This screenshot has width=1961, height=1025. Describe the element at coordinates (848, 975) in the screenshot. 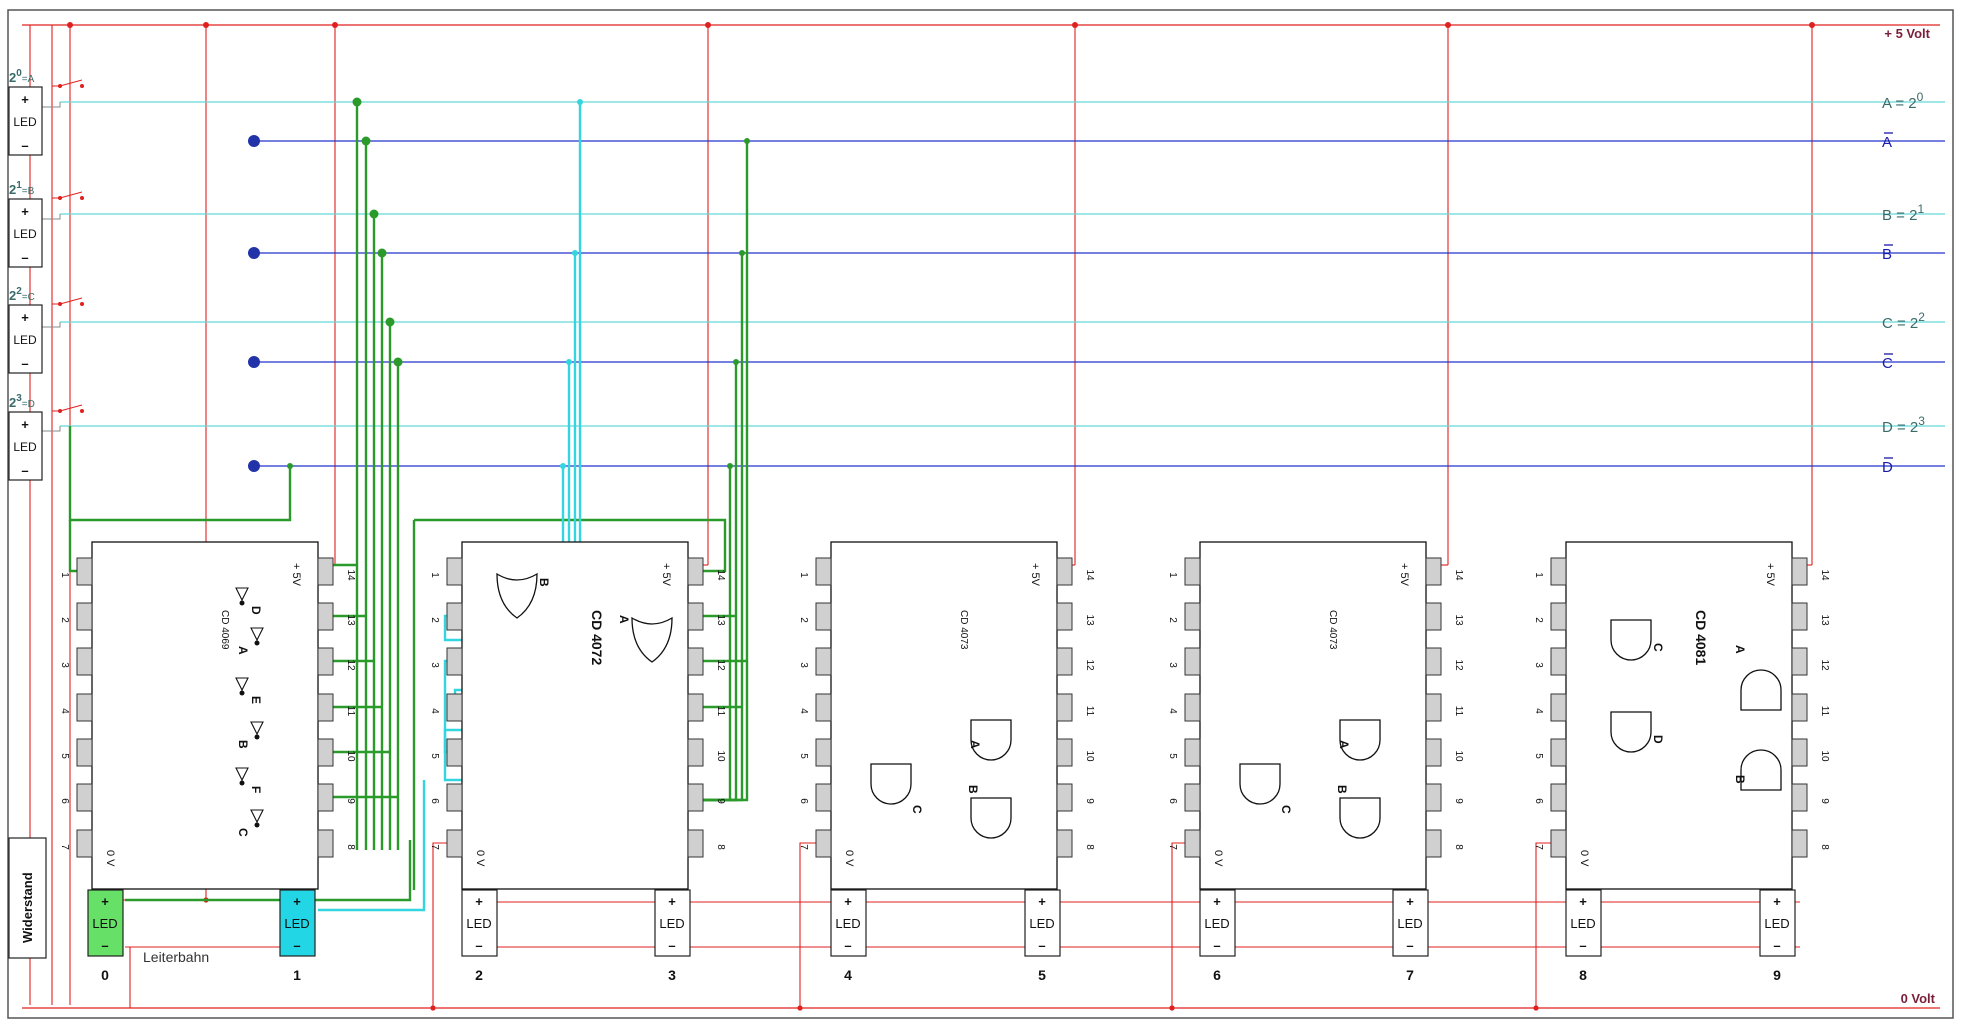

I see `output-number: 4` at that location.